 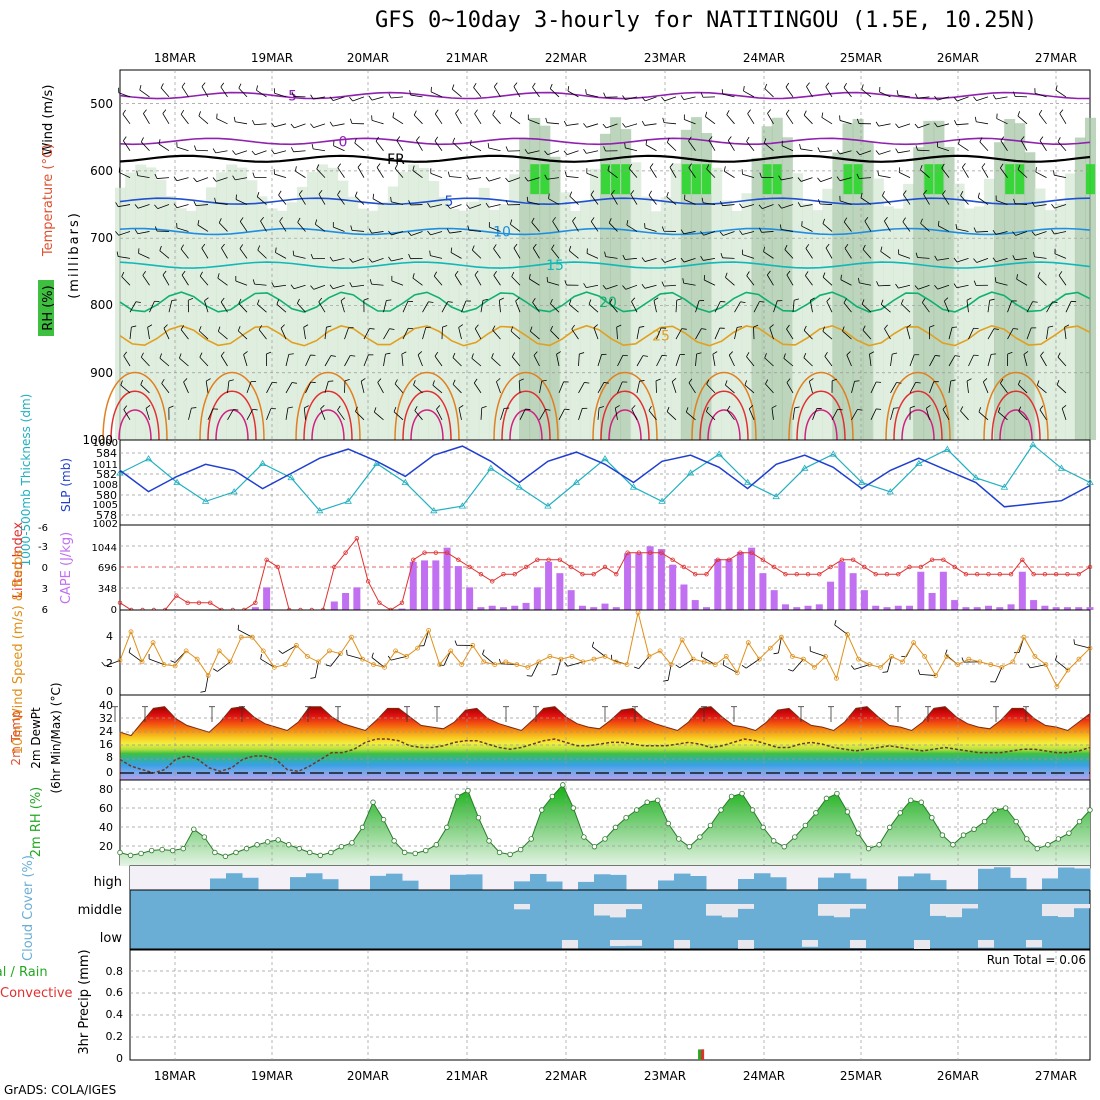 What do you see at coordinates (605, 737) in the screenshot?
I see `temp-grid` at bounding box center [605, 737].